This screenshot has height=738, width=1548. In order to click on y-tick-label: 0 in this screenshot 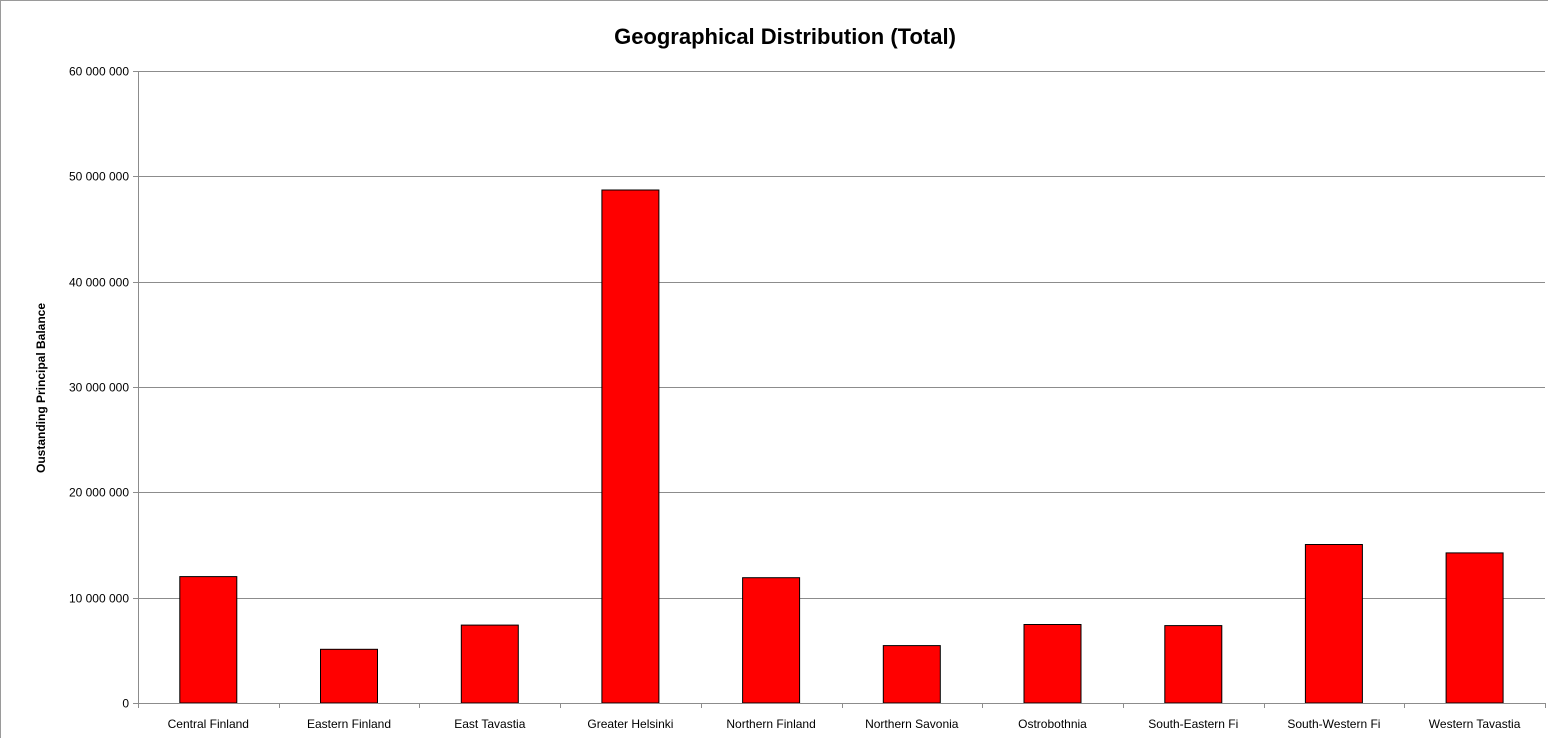, I will do `click(125, 704)`.